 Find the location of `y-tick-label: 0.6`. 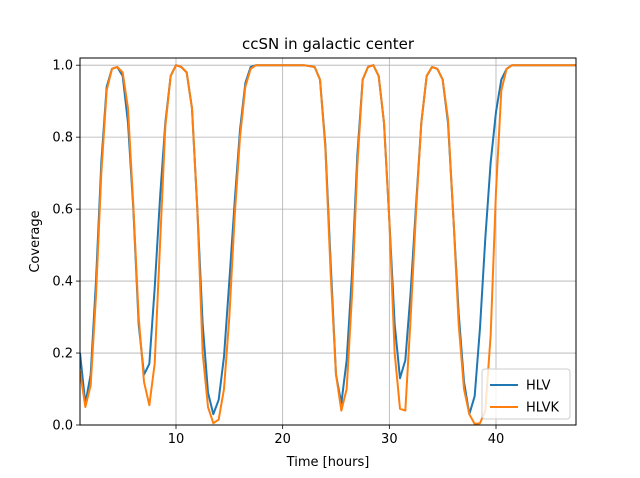

y-tick-label: 0.6 is located at coordinates (62, 210).